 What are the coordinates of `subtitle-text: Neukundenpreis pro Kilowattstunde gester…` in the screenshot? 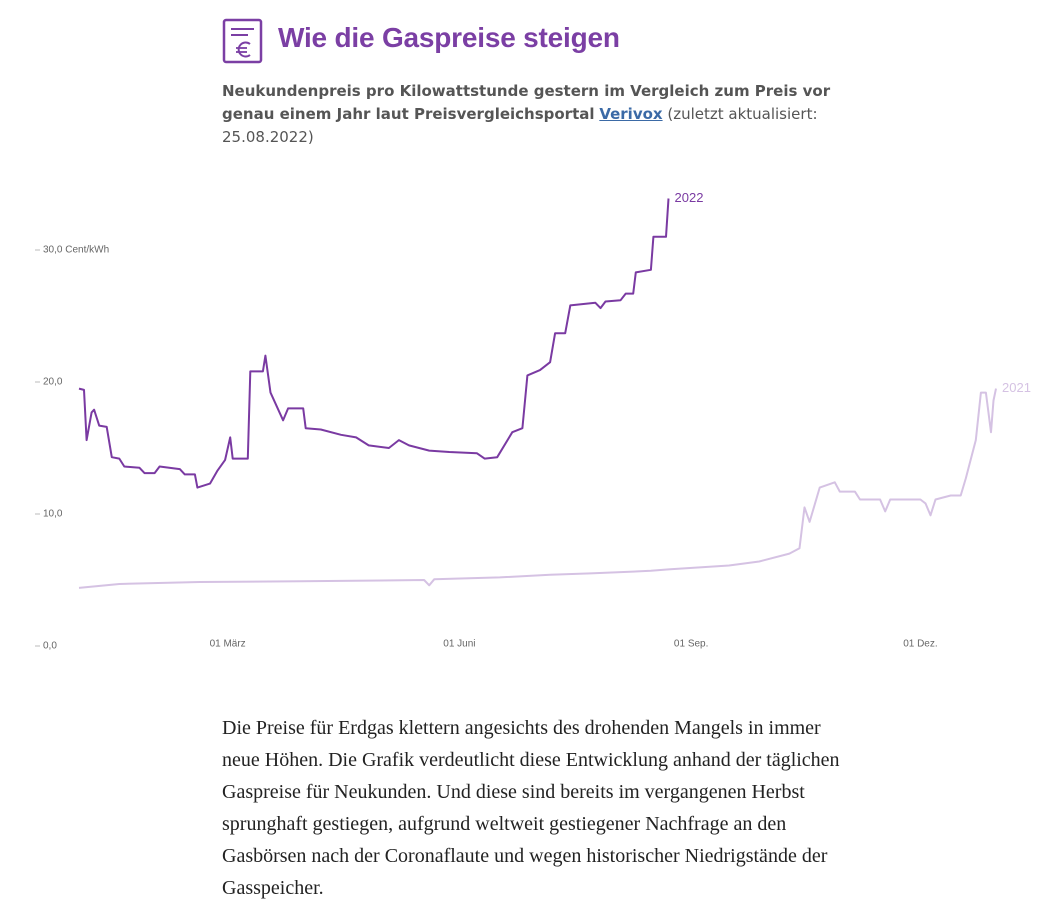 It's located at (526, 102).